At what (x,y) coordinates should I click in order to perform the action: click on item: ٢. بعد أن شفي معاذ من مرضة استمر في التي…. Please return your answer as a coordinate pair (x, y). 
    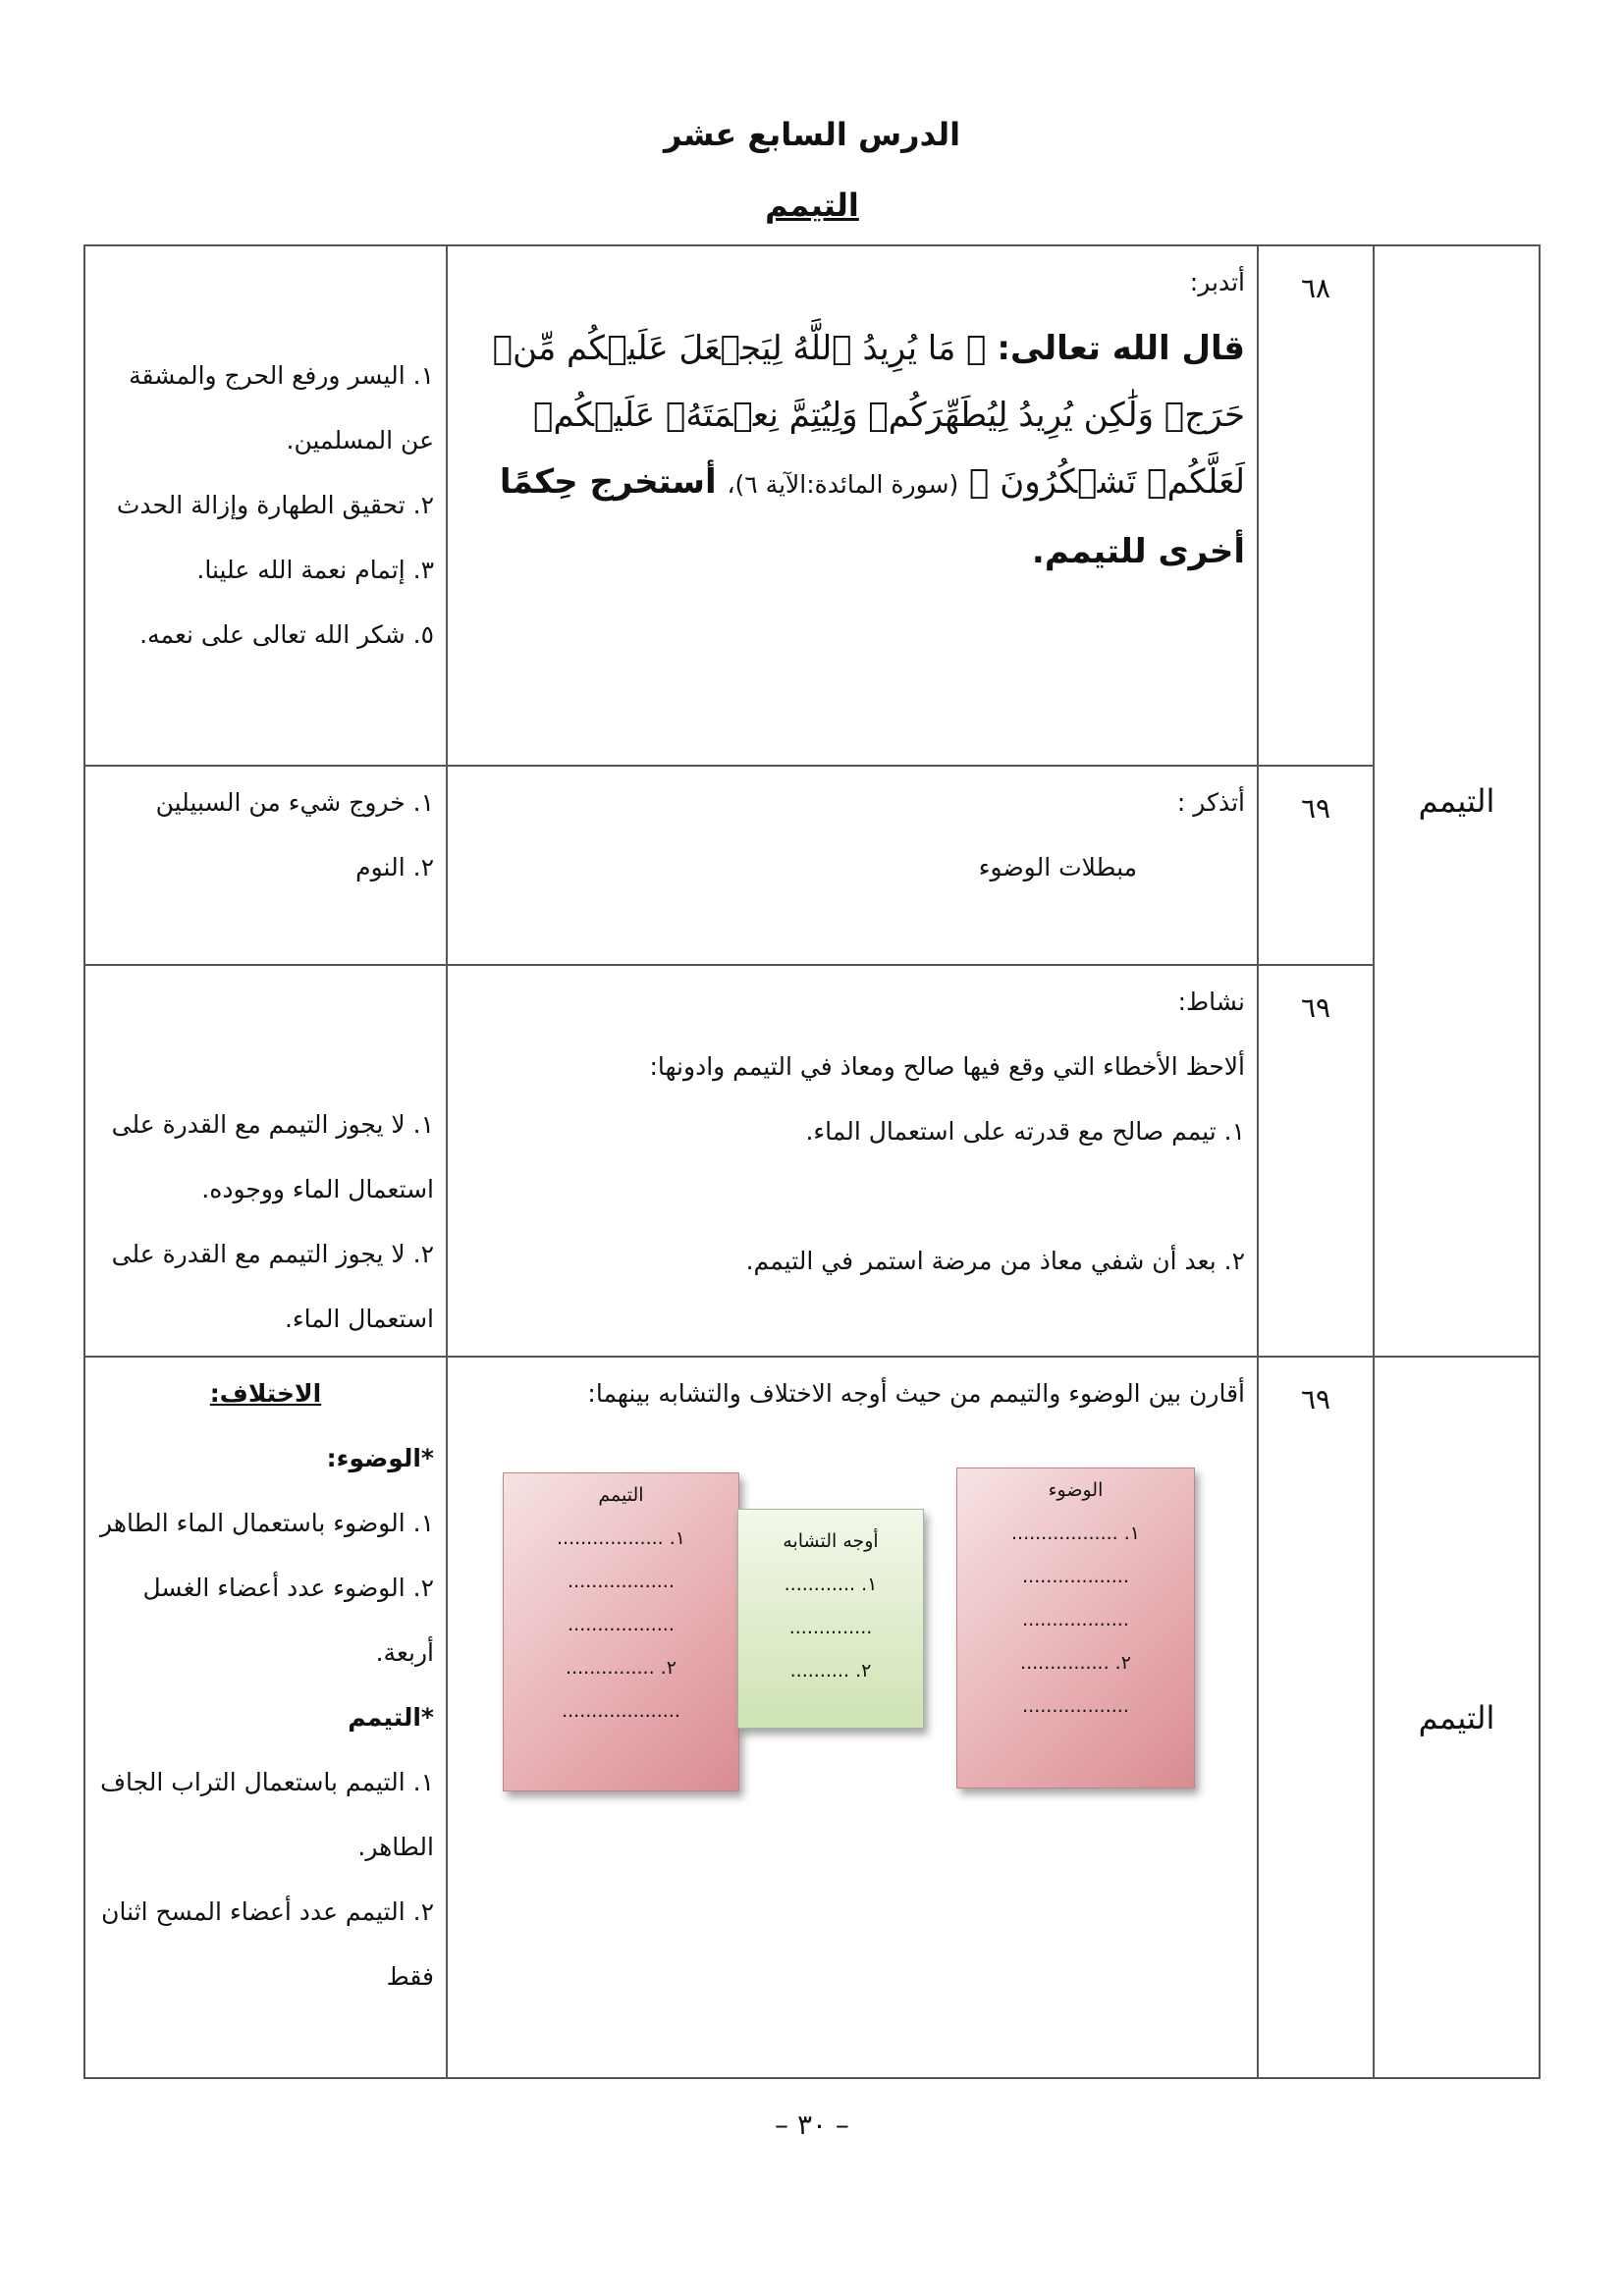
    Looking at the image, I should click on (995, 1261).